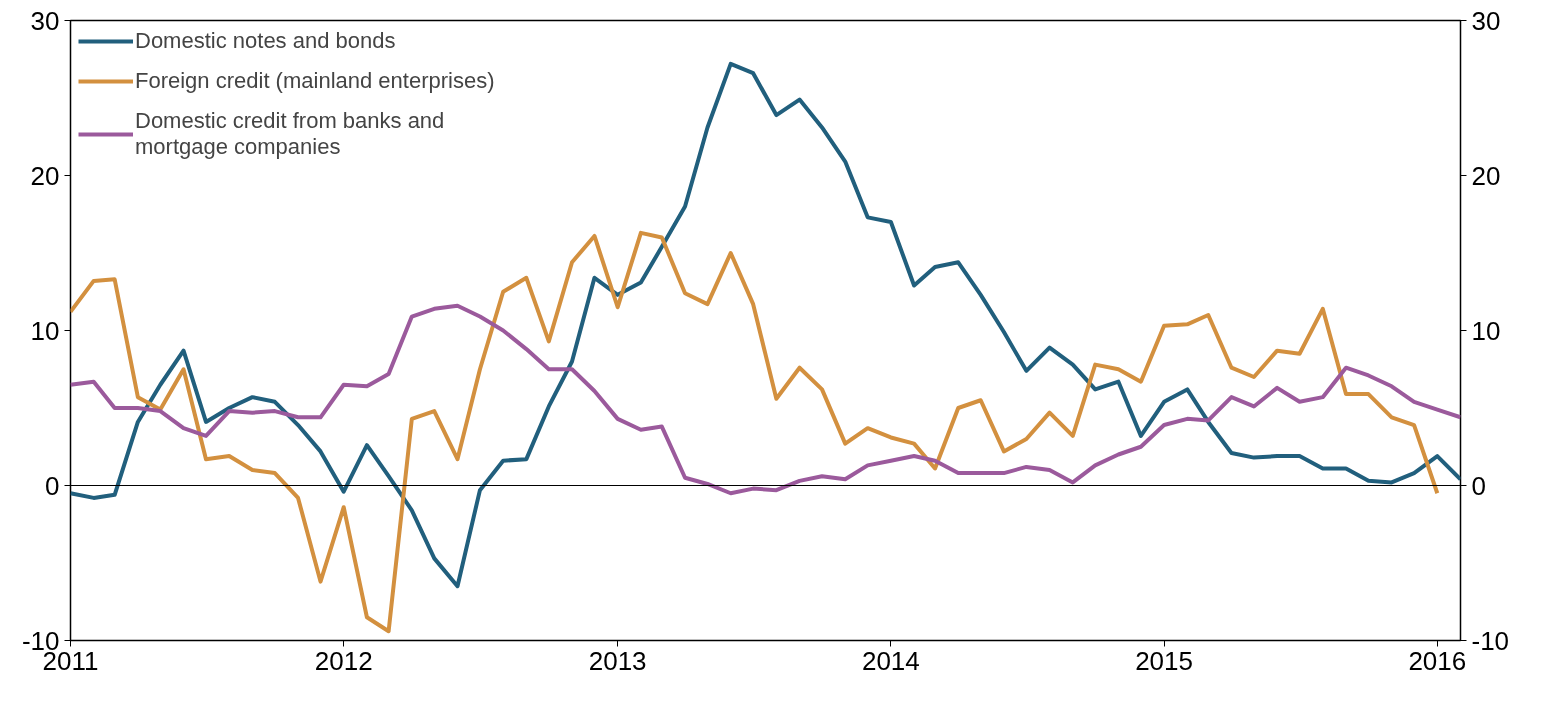 The image size is (1555, 701). I want to click on legend-label: Domestic notes and bonds, so click(265, 41).